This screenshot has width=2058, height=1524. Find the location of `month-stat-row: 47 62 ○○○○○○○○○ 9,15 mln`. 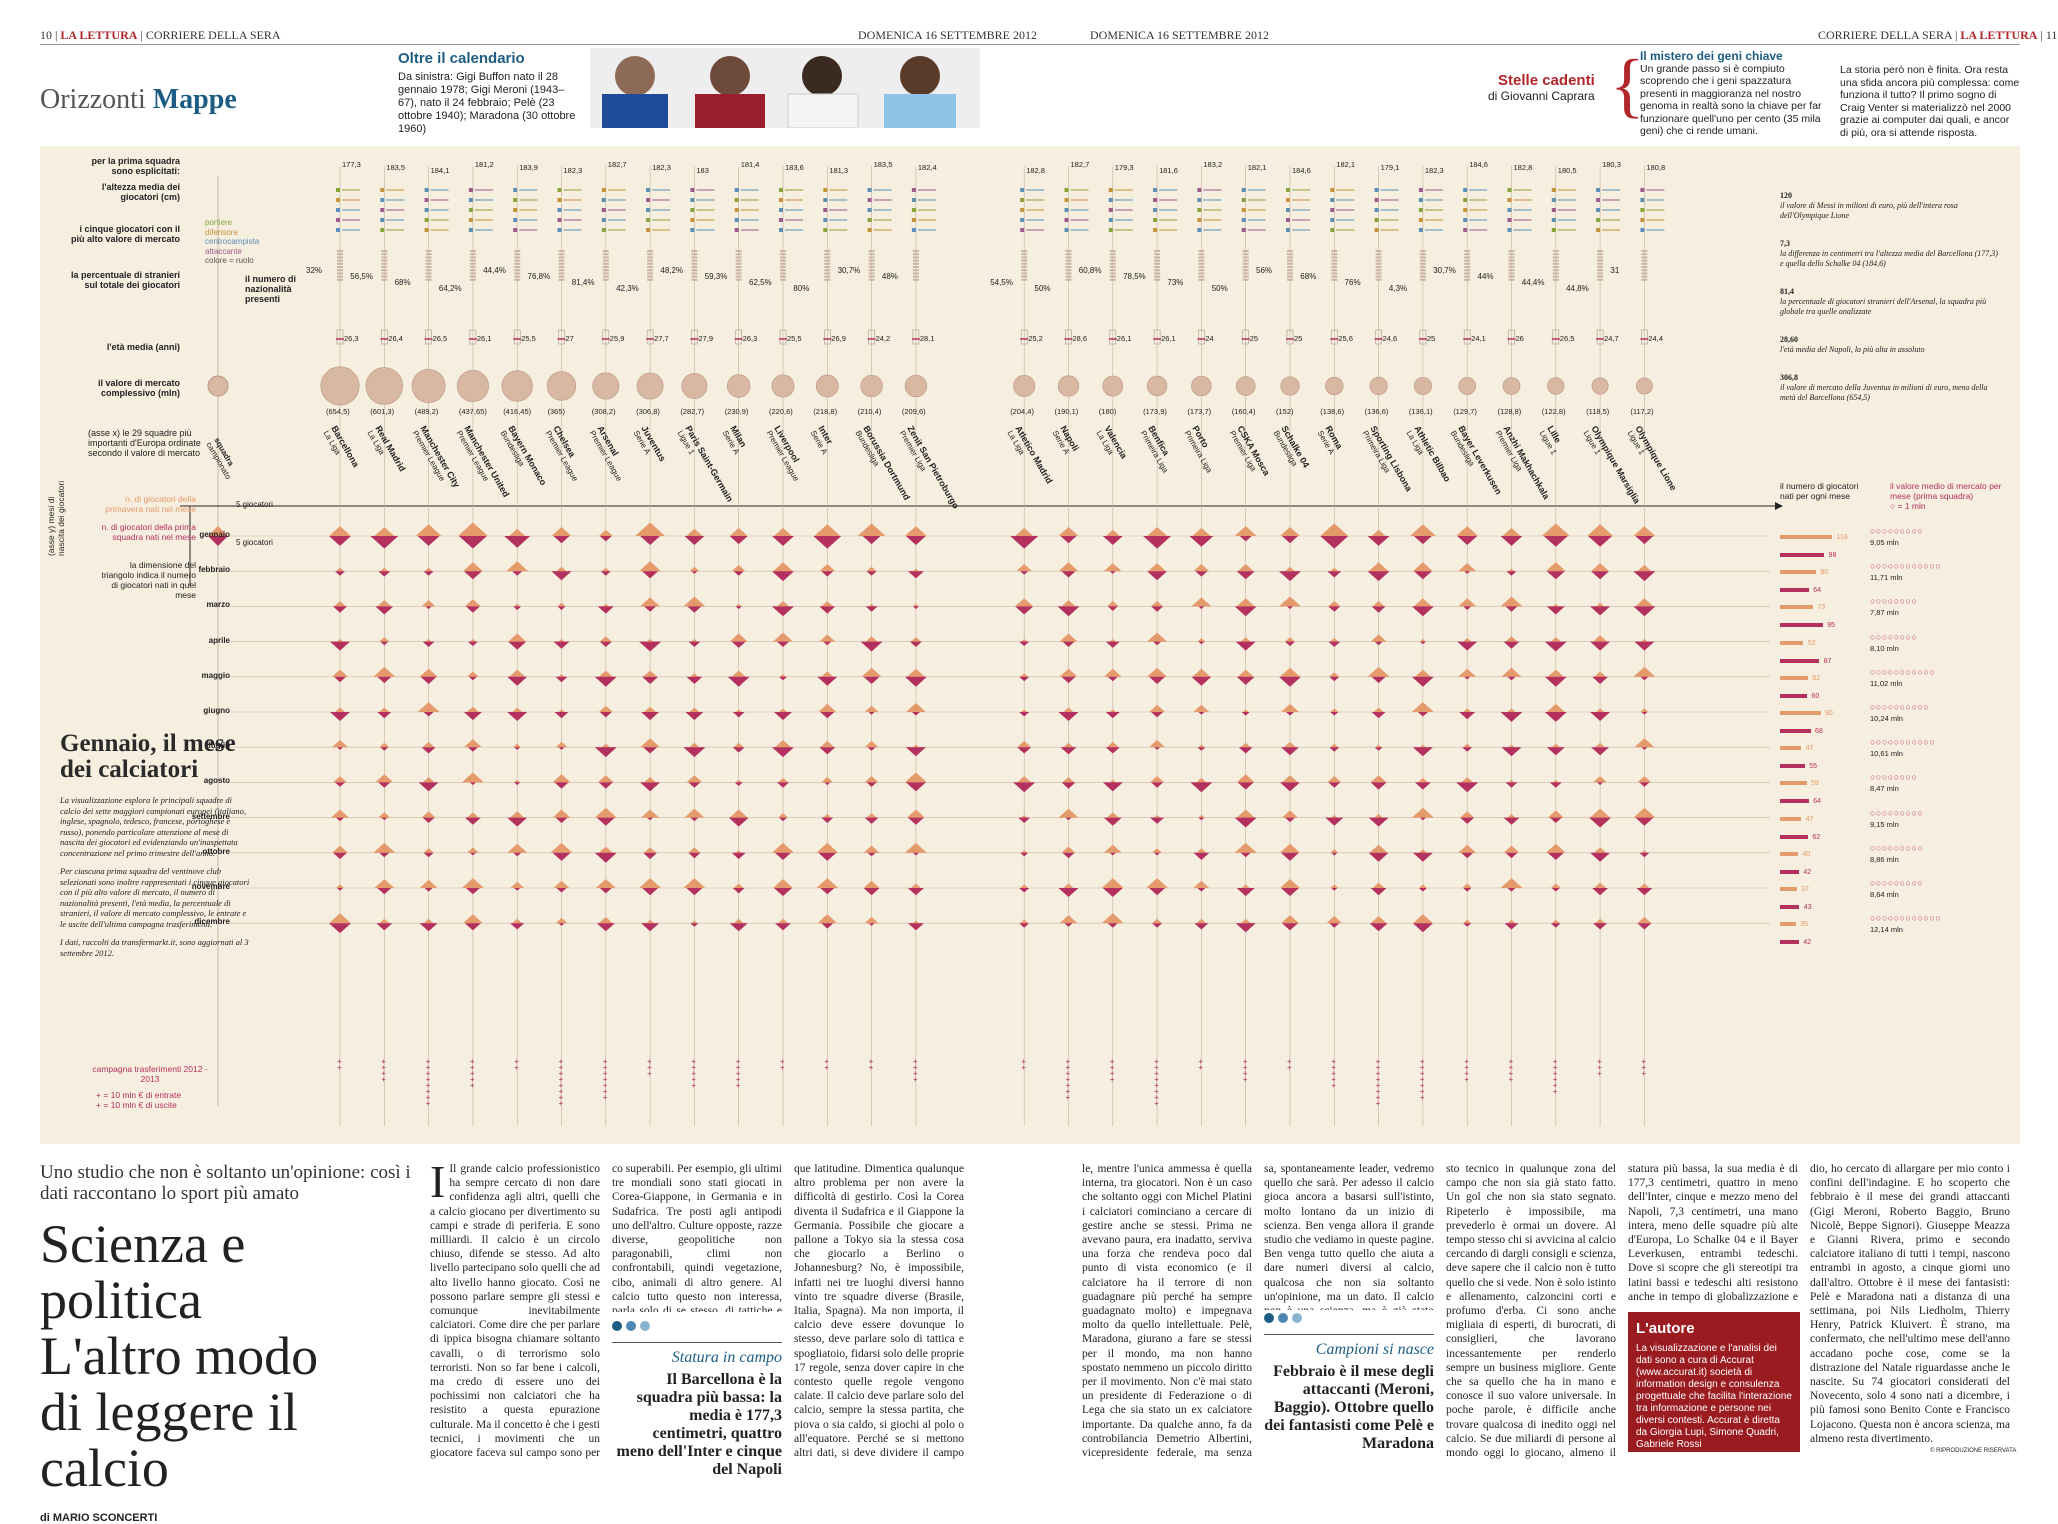

month-stat-row: 47 62 ○○○○○○○○○ 9,15 mln is located at coordinates (1895, 826).